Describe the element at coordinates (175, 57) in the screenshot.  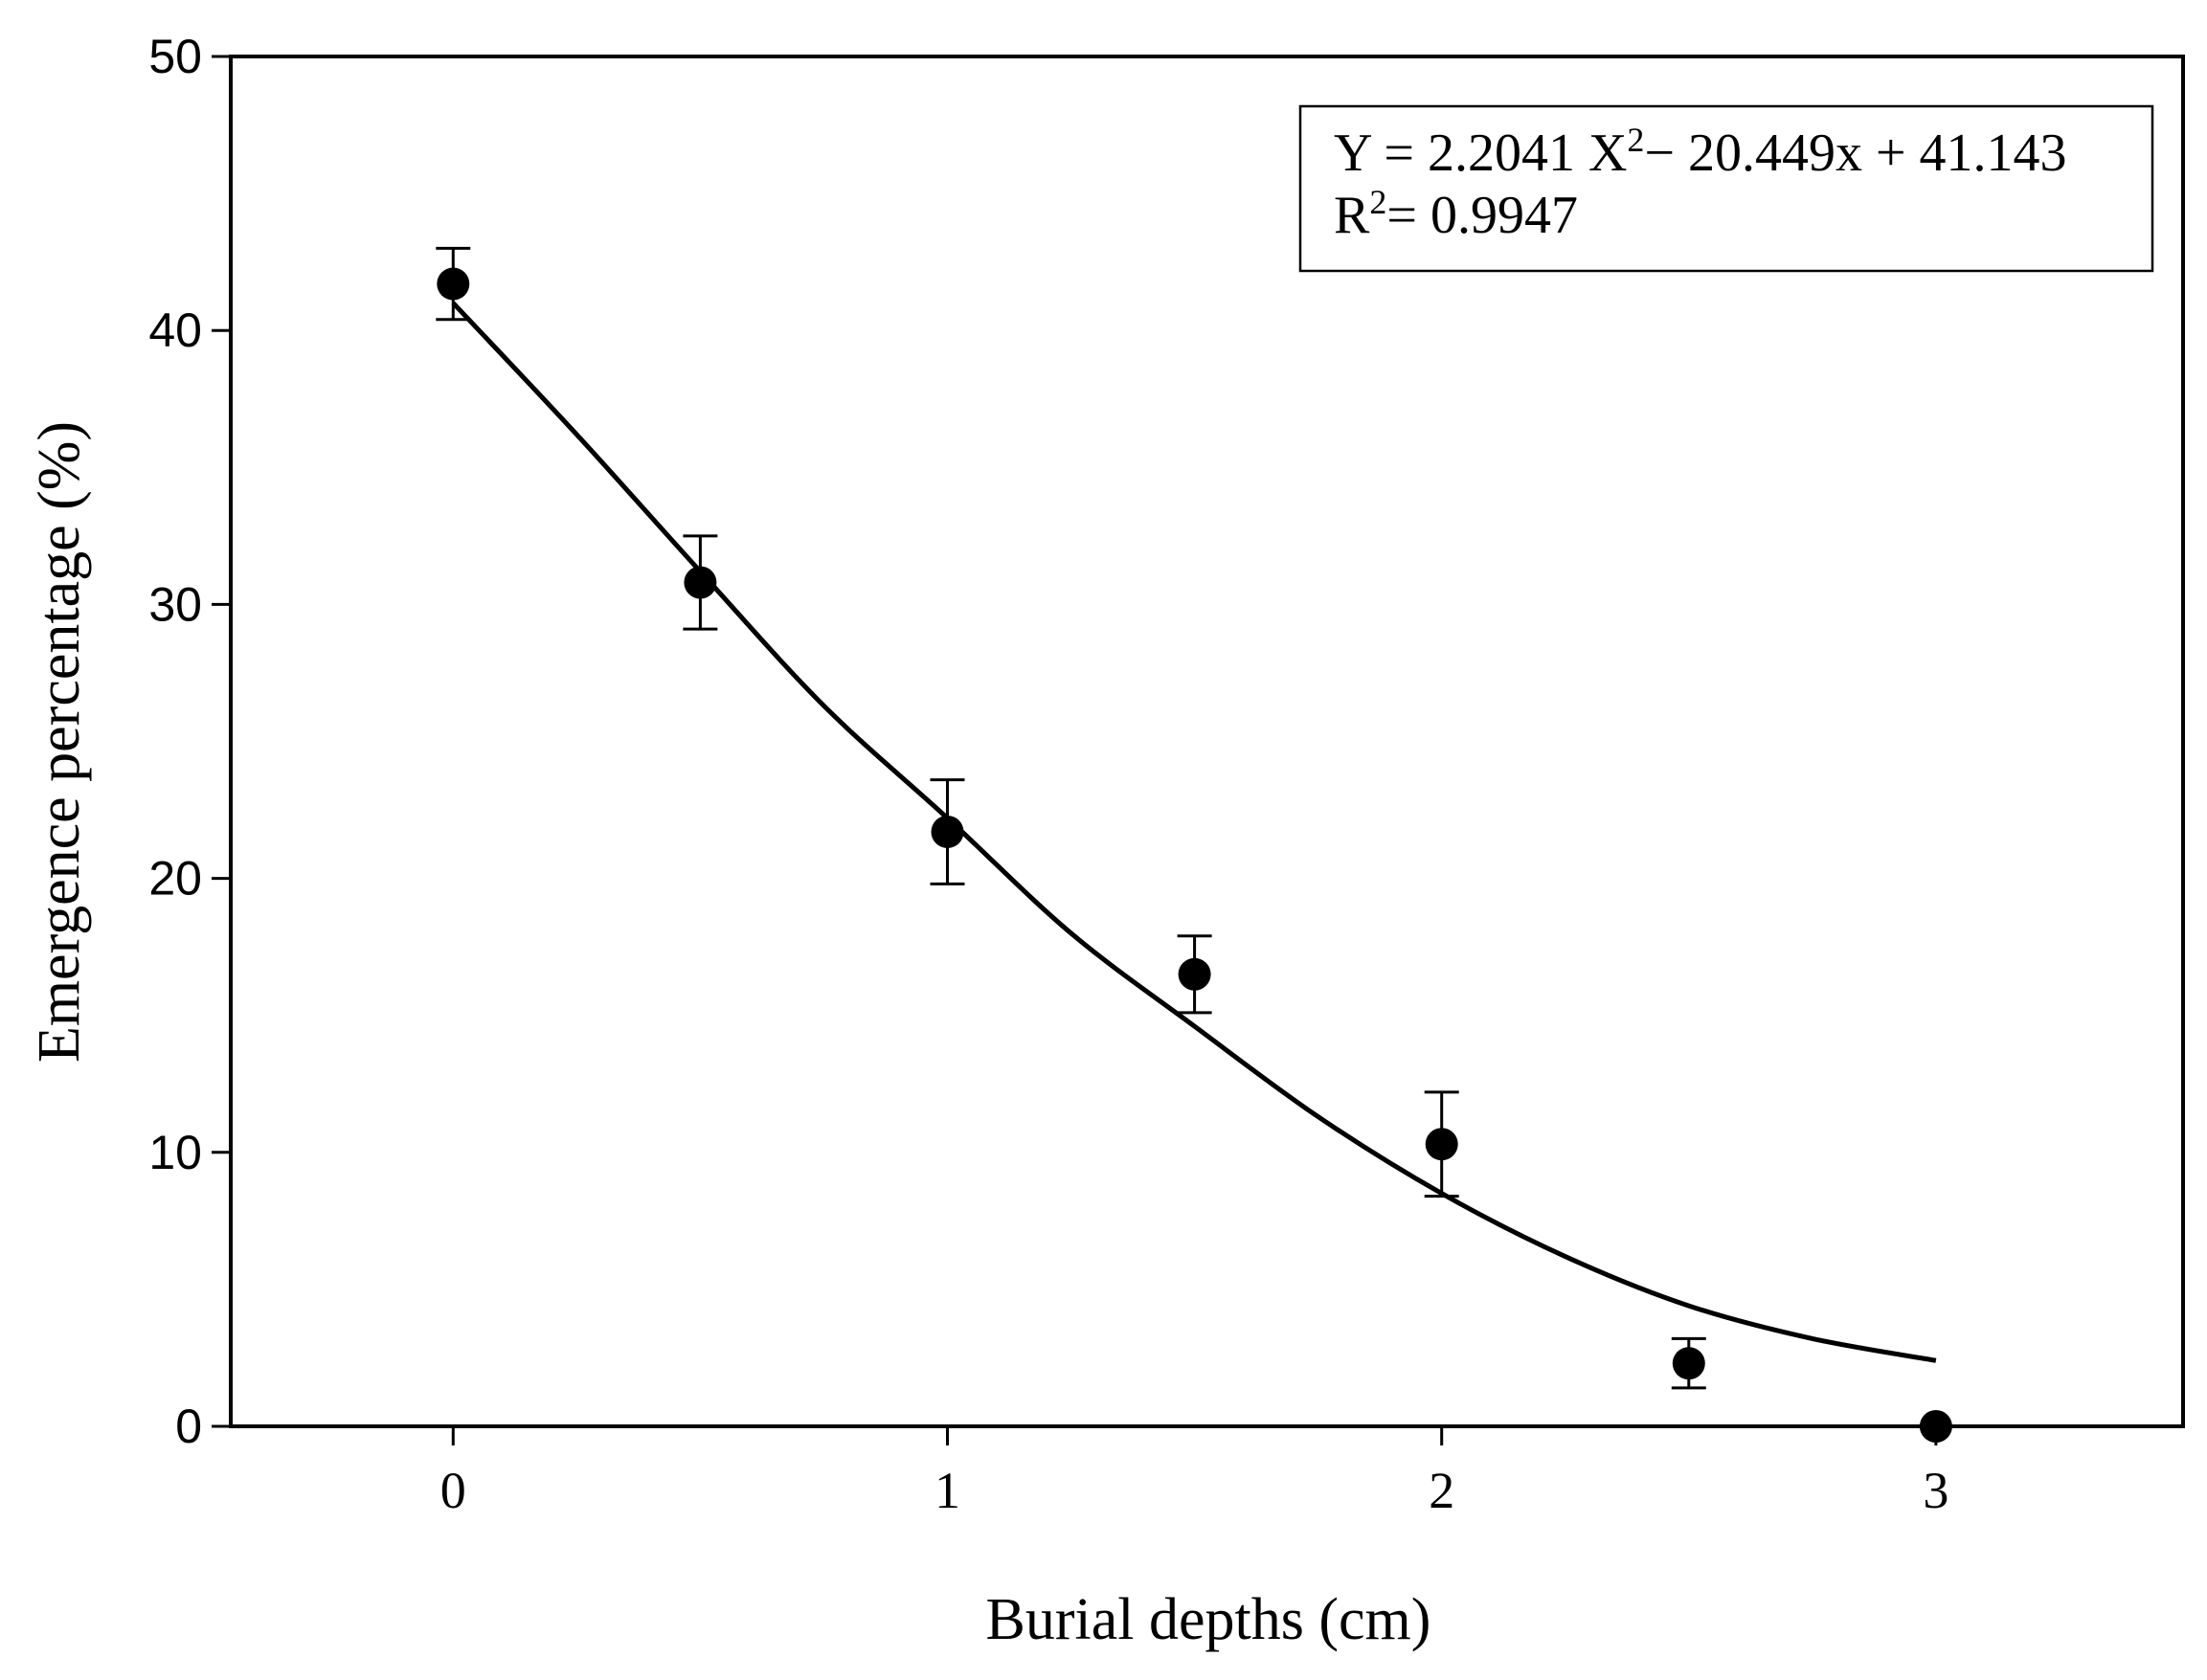
I see `y-tick-label: 50` at that location.